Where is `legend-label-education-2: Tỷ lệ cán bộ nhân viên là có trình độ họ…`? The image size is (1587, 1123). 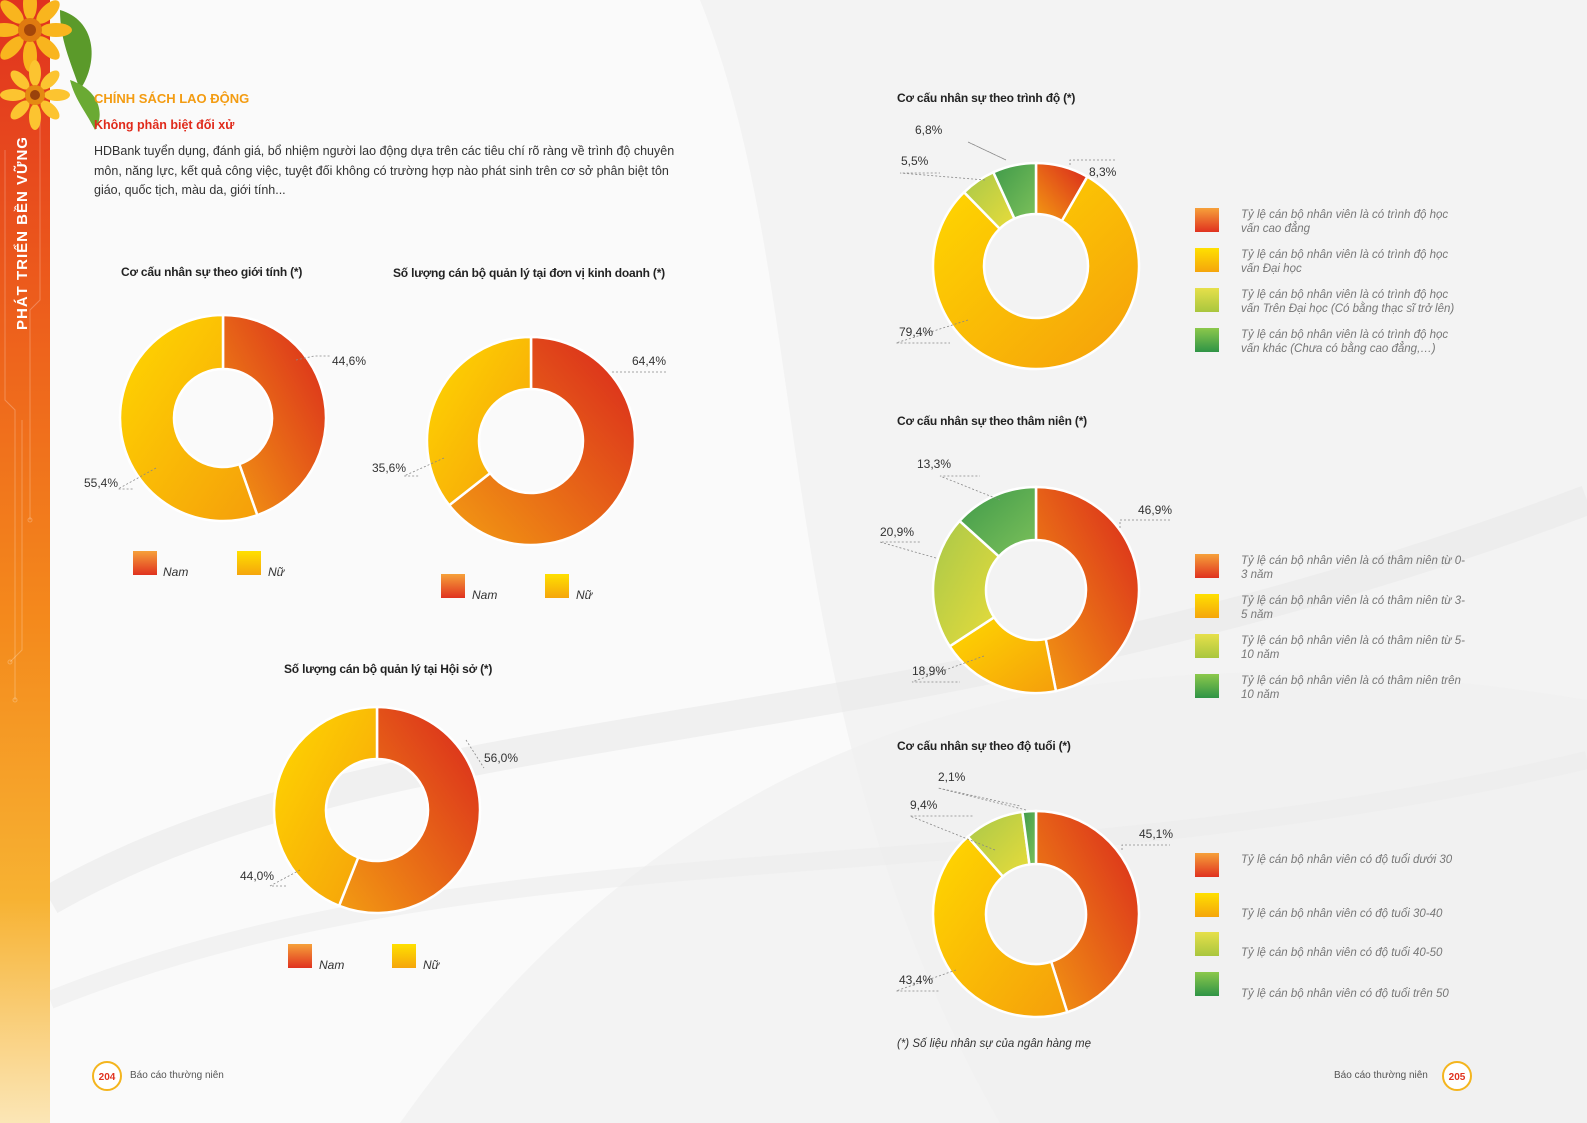
legend-label-education-2: Tỷ lệ cán bộ nhân viên là có trình độ họ… is located at coordinates (1348, 302).